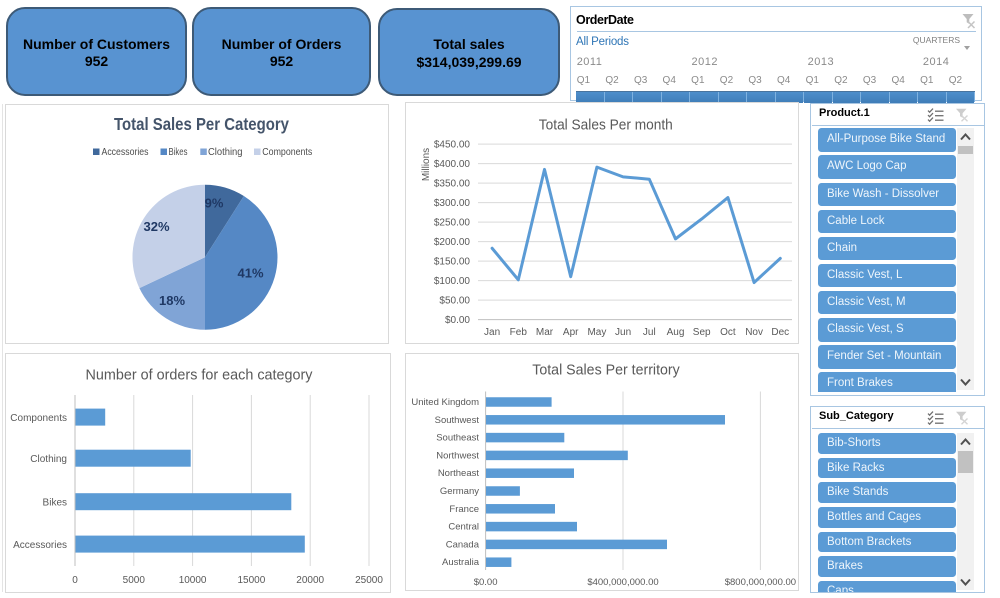 This screenshot has height=598, width=1000. What do you see at coordinates (457, 455) in the screenshot?
I see `svg-text: Northwest` at bounding box center [457, 455].